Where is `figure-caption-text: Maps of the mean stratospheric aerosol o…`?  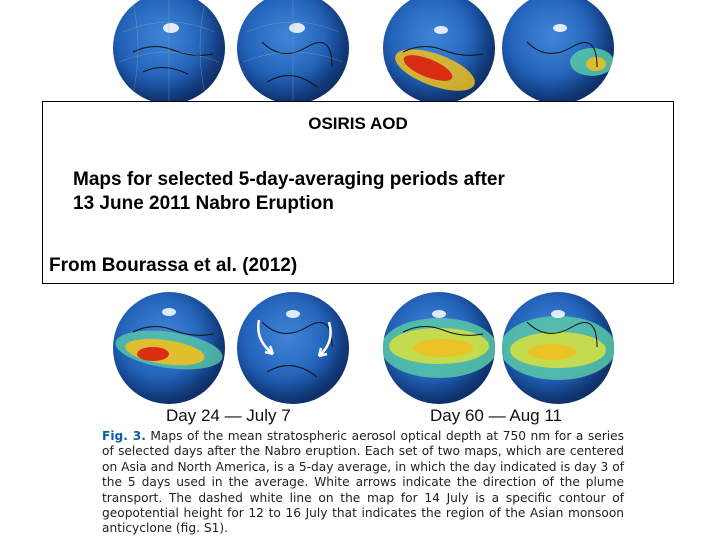 figure-caption-text: Maps of the mean stratospheric aerosol o… is located at coordinates (363, 482).